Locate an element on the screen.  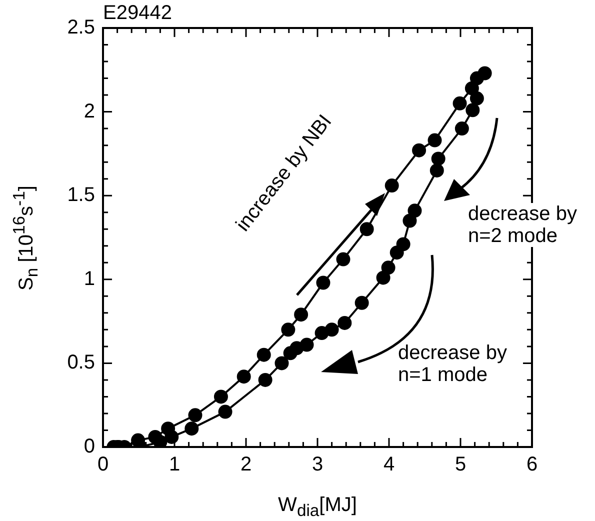
y-tick-label: 1.5 is located at coordinates (81, 195).